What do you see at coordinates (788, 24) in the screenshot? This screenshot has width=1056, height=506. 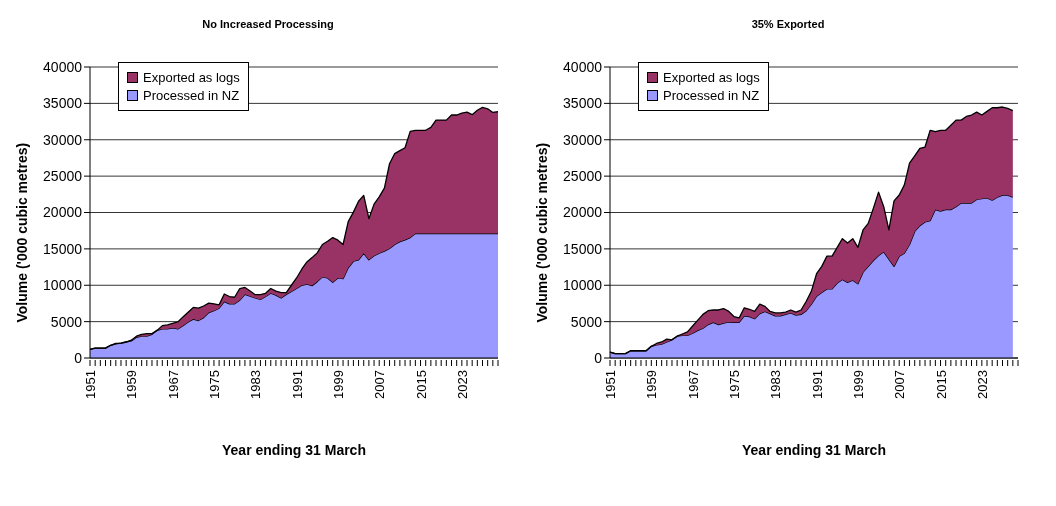 I see `chart-title: 35% Exported` at bounding box center [788, 24].